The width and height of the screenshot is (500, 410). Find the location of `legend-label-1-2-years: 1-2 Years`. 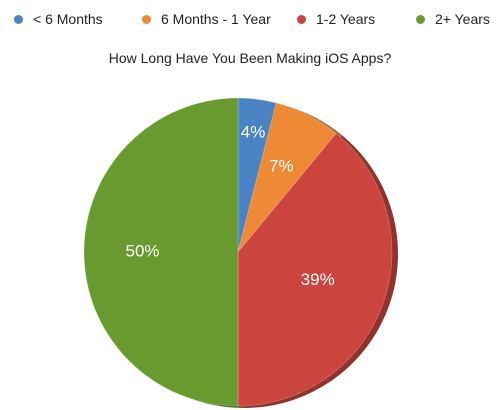

legend-label-1-2-years: 1-2 Years is located at coordinates (346, 19).